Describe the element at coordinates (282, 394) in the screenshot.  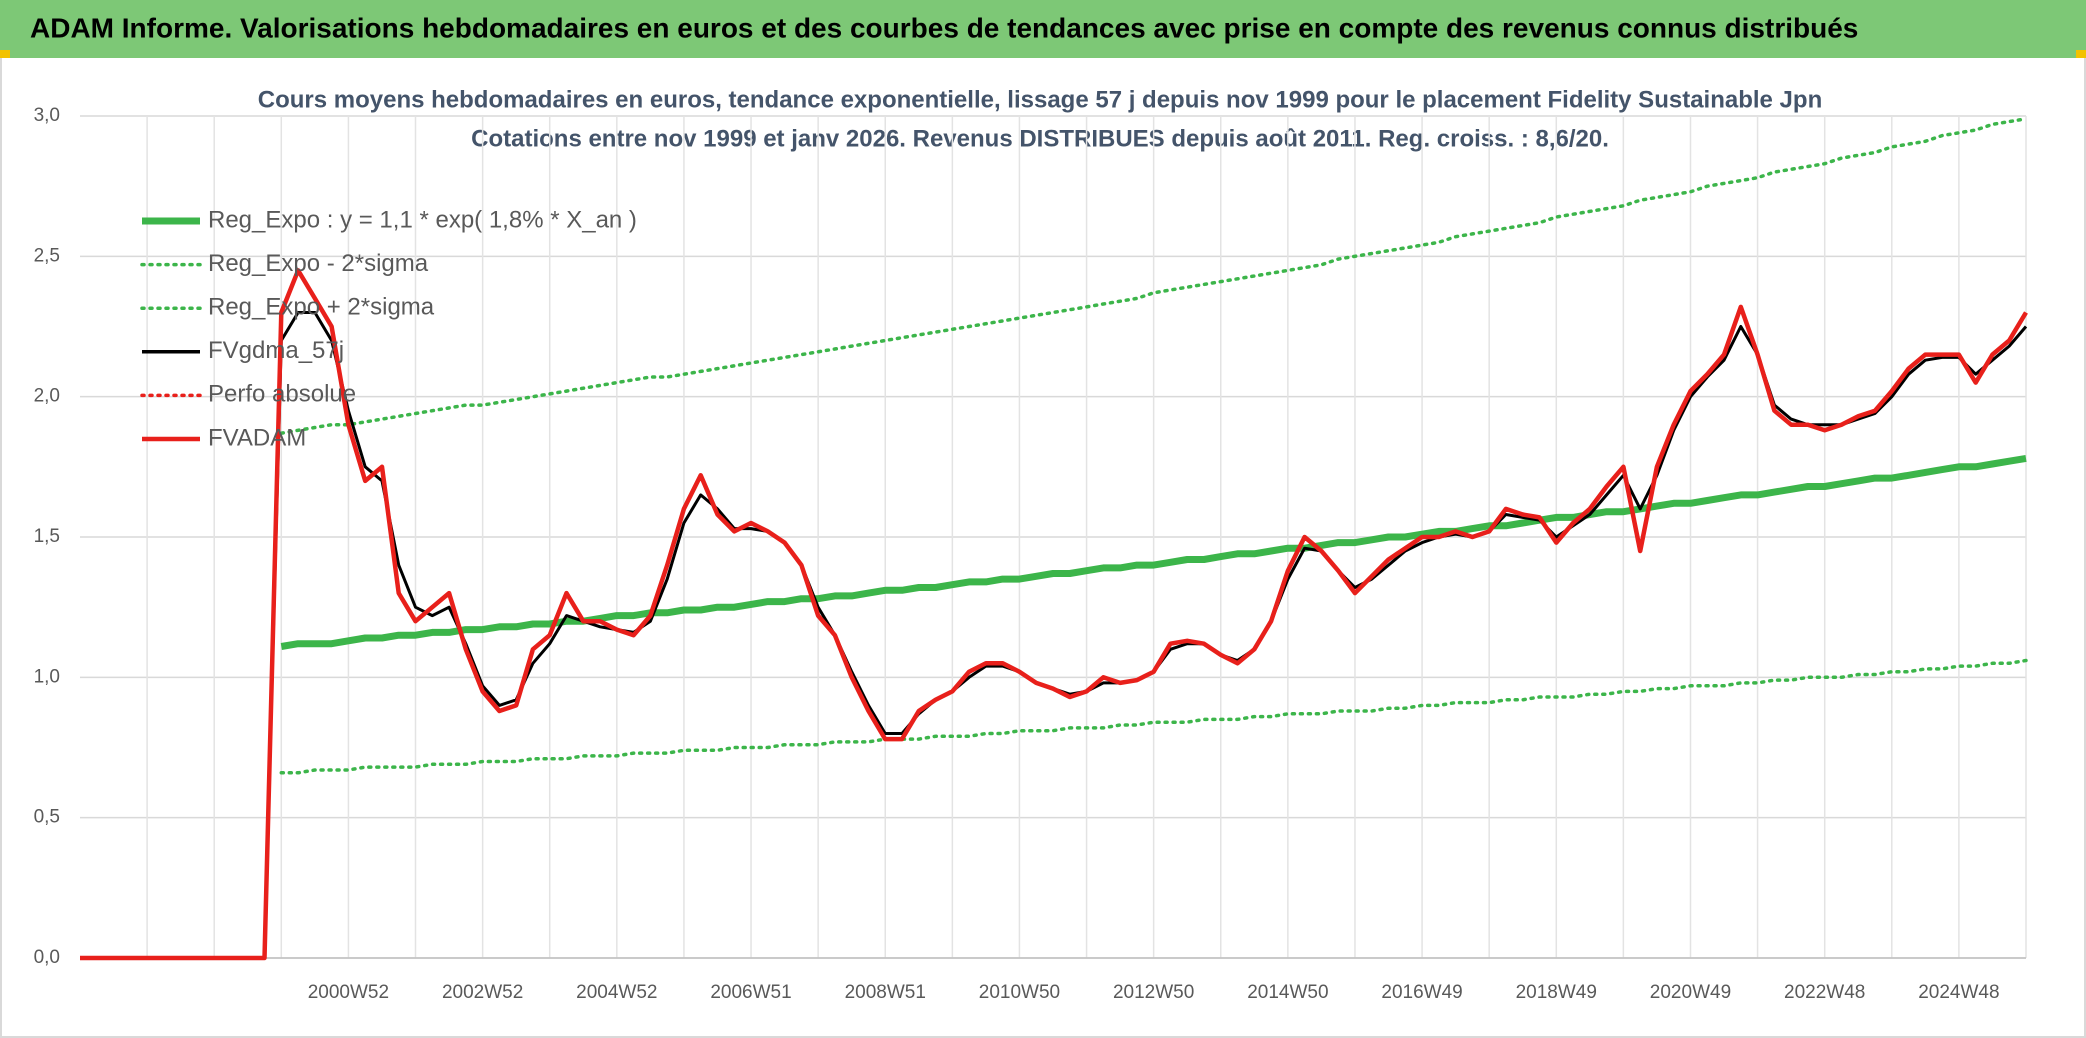
I see `legend-label: Perfo absolue` at that location.